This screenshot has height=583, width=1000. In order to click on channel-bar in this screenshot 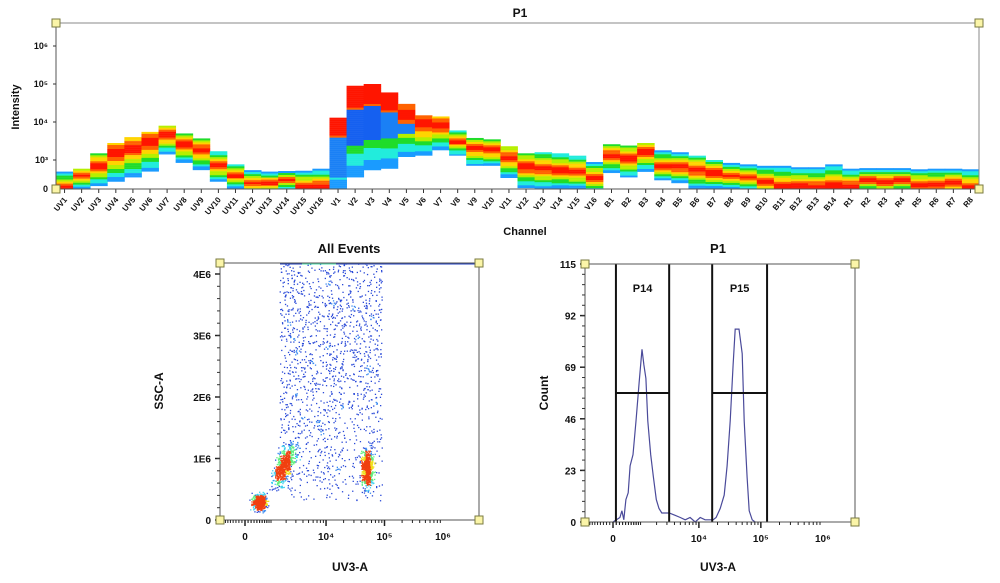, I will do `click(560, 171)`.